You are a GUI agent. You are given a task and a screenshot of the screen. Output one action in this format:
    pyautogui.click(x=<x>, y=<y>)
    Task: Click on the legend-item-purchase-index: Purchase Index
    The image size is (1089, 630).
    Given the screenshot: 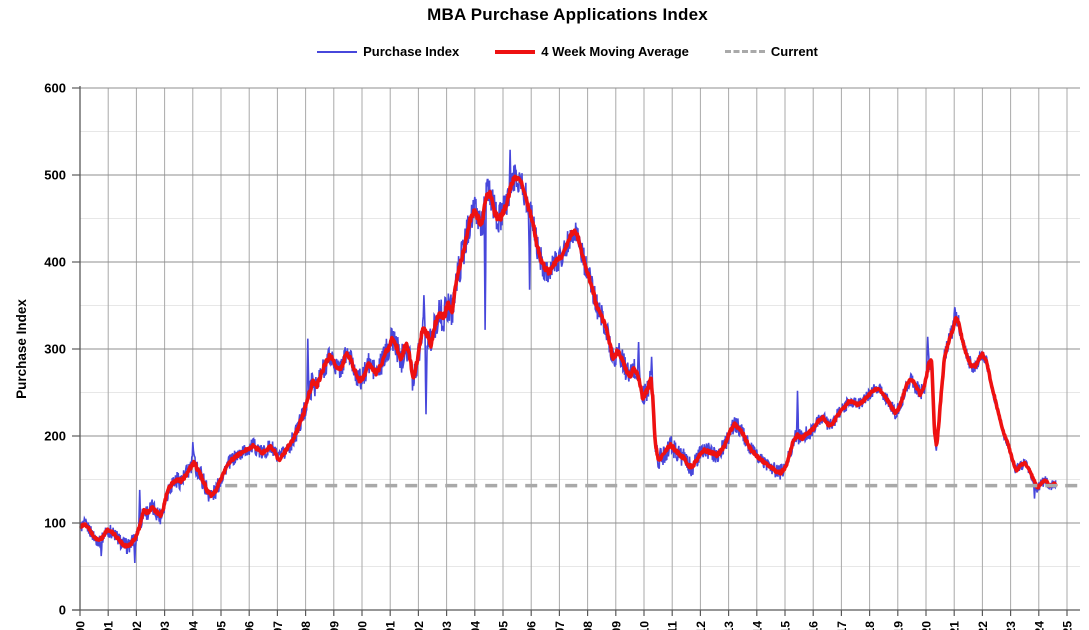 What is the action you would take?
    pyautogui.click(x=388, y=51)
    